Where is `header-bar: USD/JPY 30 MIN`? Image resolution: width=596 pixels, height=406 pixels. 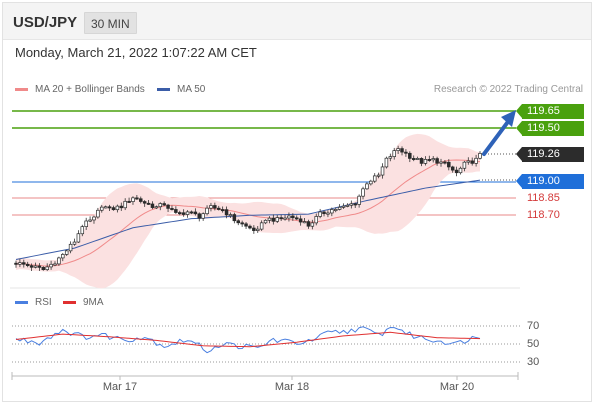
header-bar: USD/JPY 30 MIN is located at coordinates (297, 21).